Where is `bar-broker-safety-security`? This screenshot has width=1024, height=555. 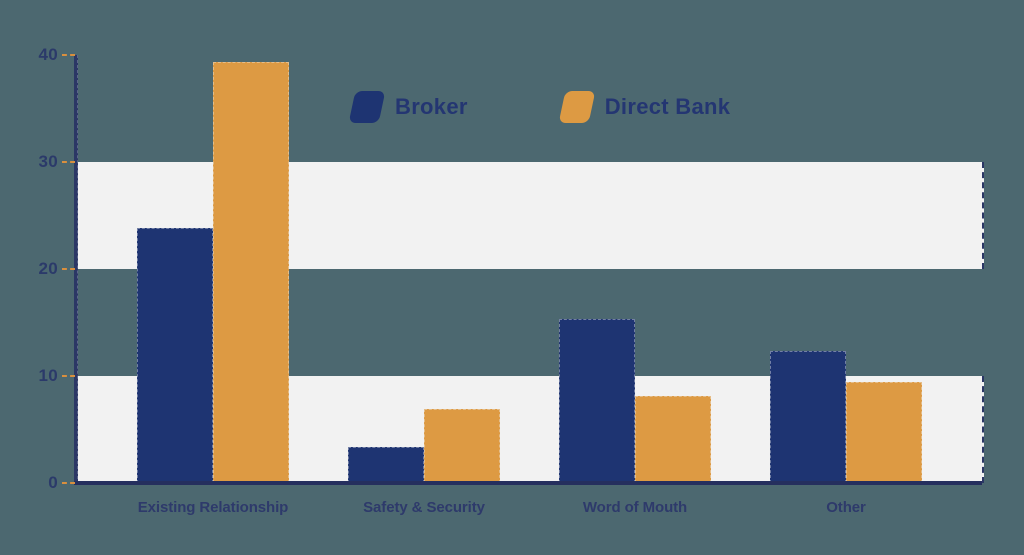
bar-broker-safety-security is located at coordinates (386, 465).